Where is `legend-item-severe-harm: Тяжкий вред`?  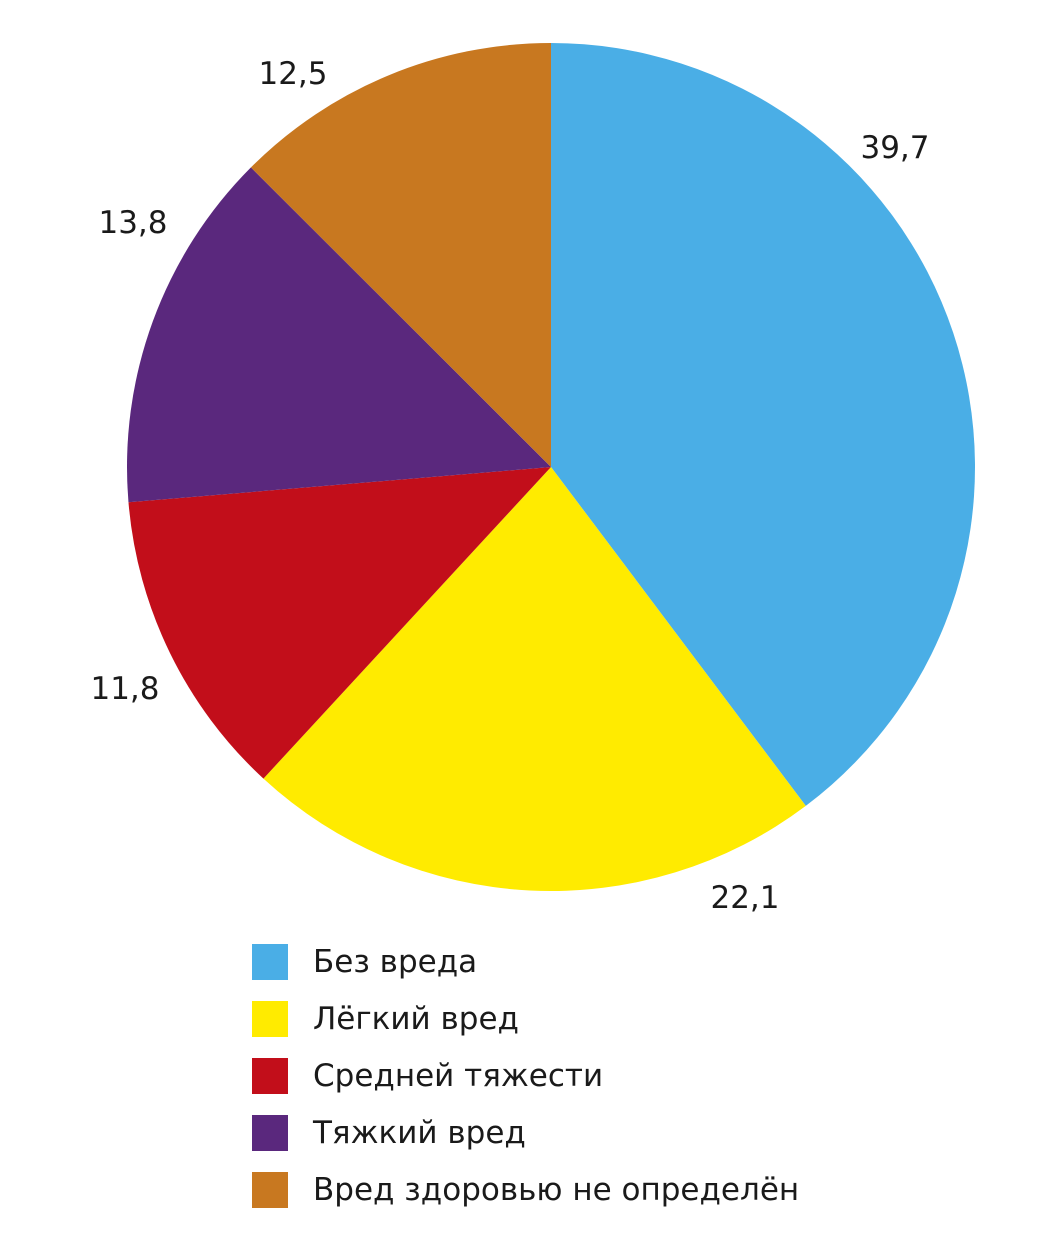 legend-item-severe-harm: Тяжкий вред is located at coordinates (525, 1132).